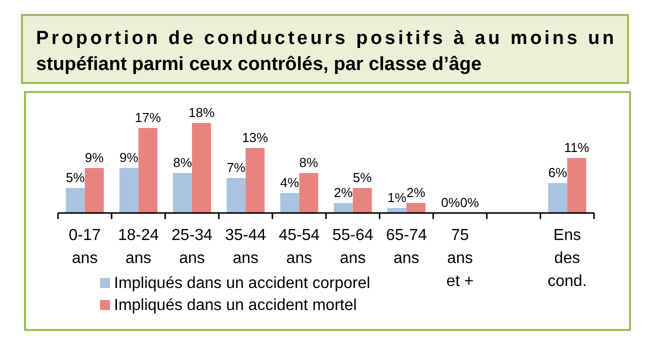 The height and width of the screenshot is (342, 652). I want to click on chart-title: Proportion de conducteurs positifs à au moins un stupéfiant parmi ceux contrôlés, par classe d’âge, so click(325, 51).